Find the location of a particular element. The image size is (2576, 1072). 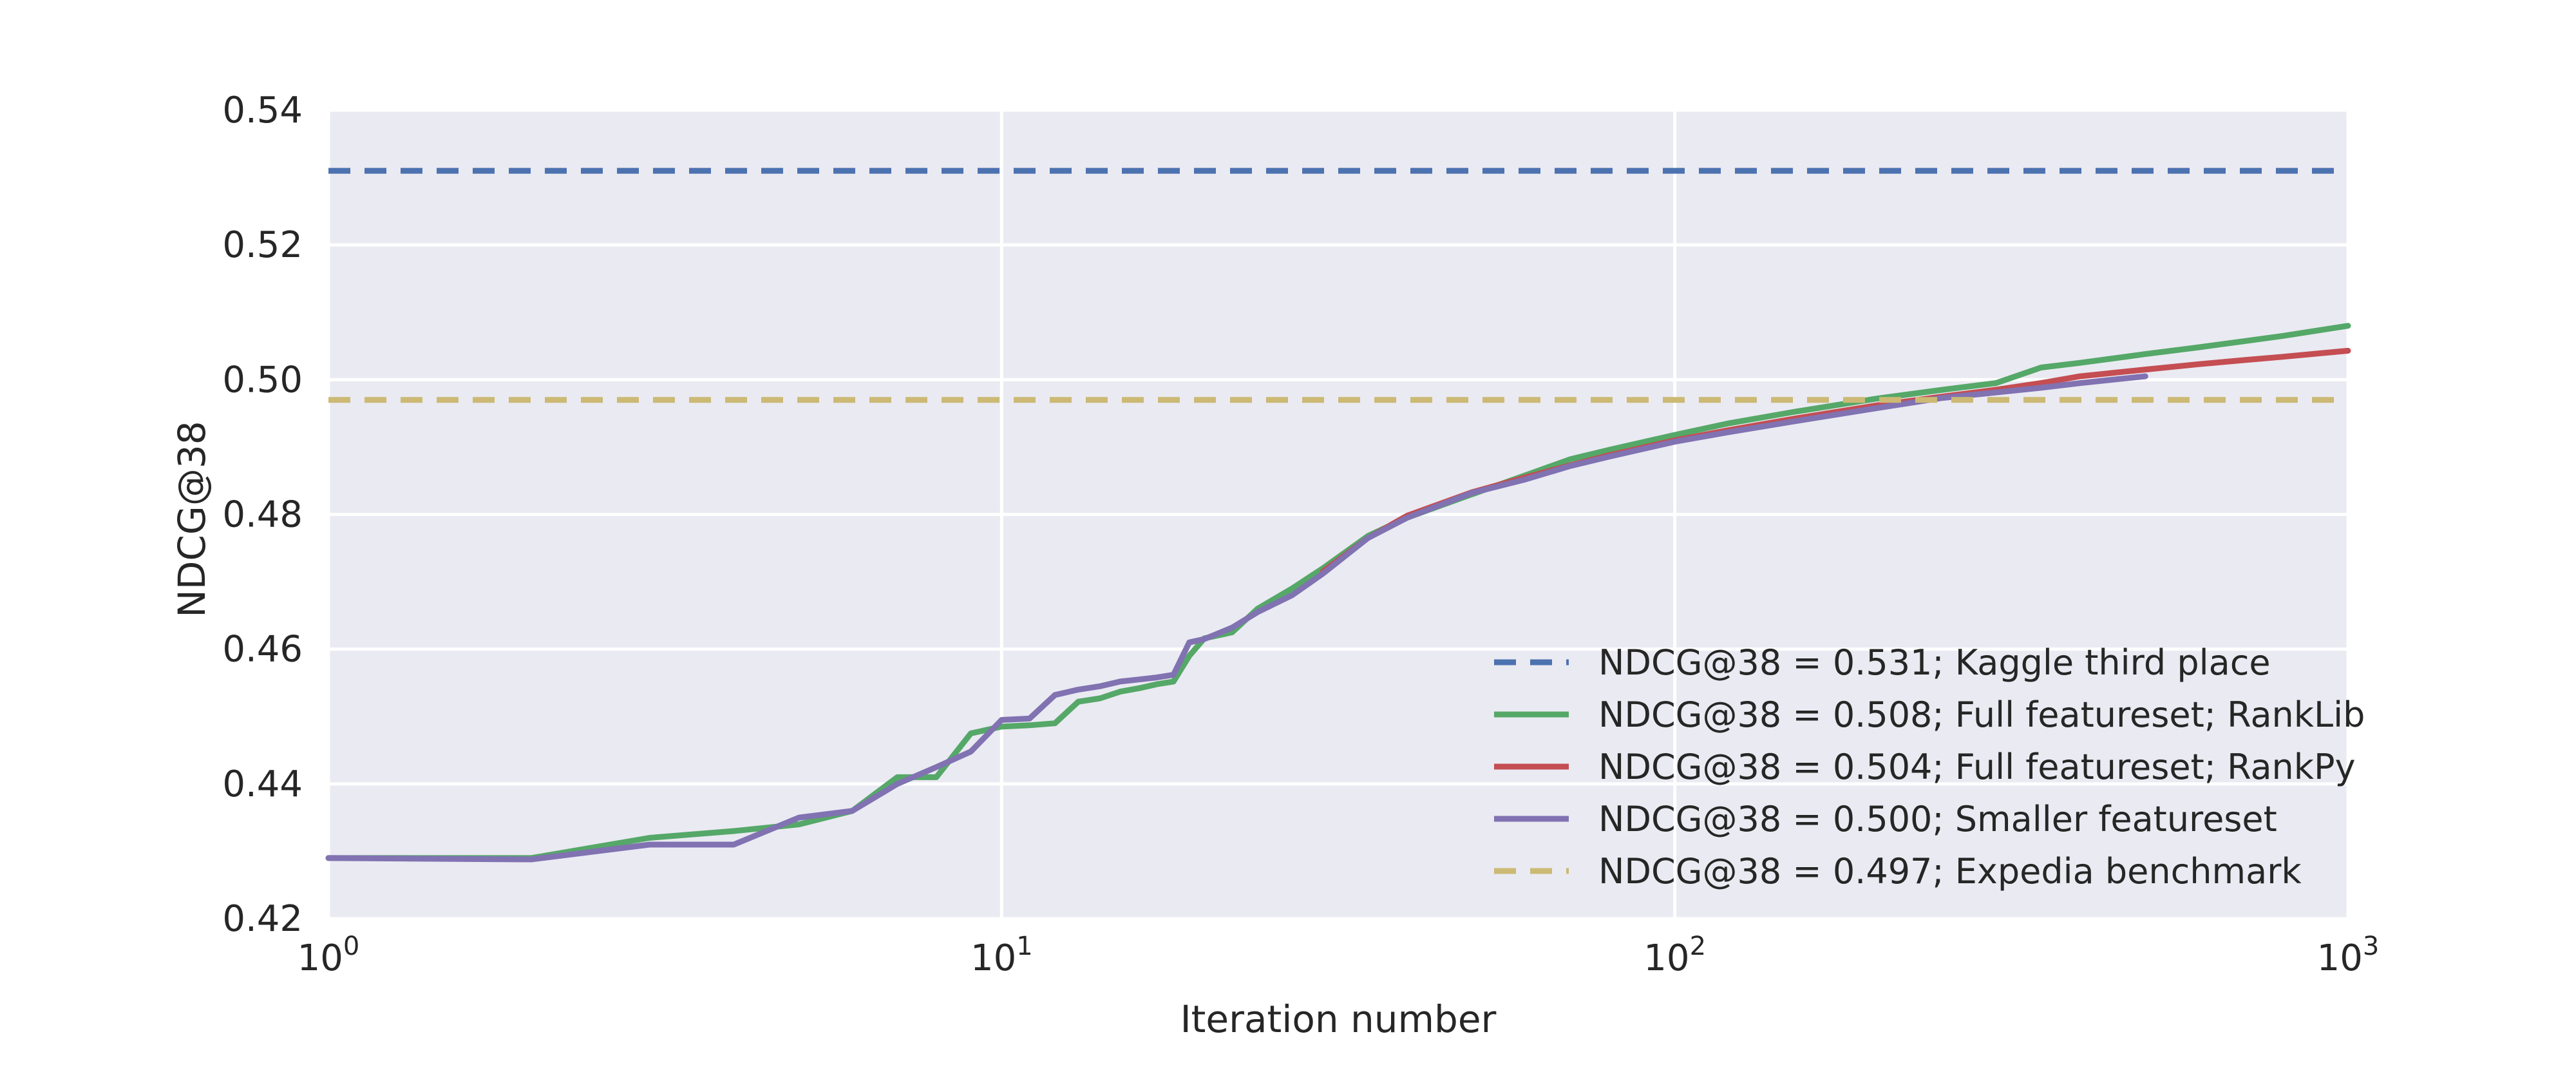

x-tick-label: 10⁰ is located at coordinates (329, 956).